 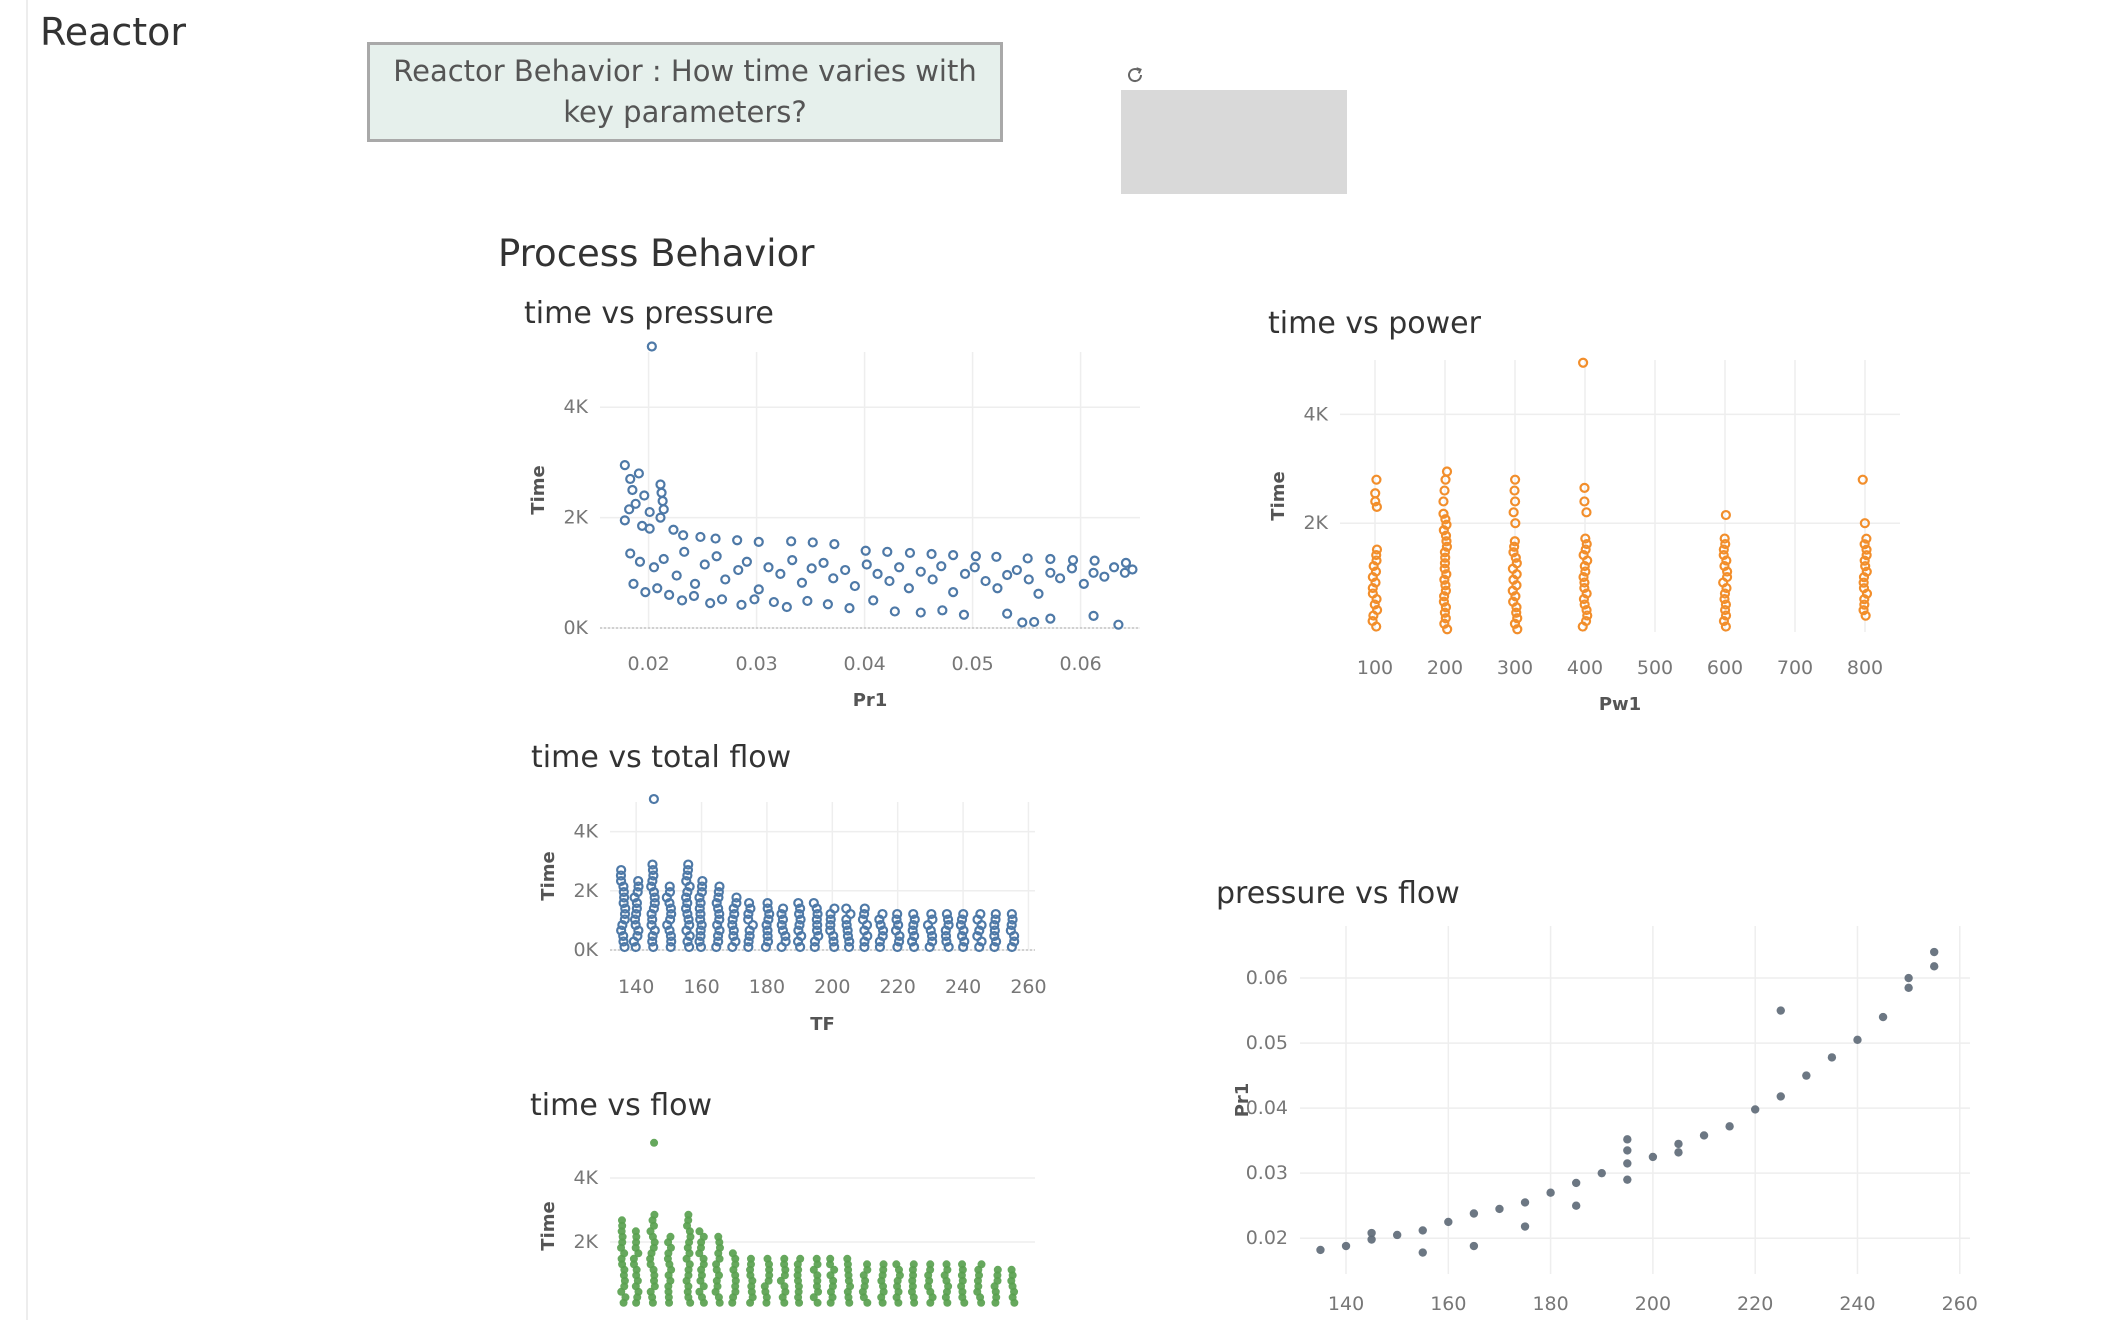 What do you see at coordinates (1550, 1304) in the screenshot?
I see `x-tick-label: 180` at bounding box center [1550, 1304].